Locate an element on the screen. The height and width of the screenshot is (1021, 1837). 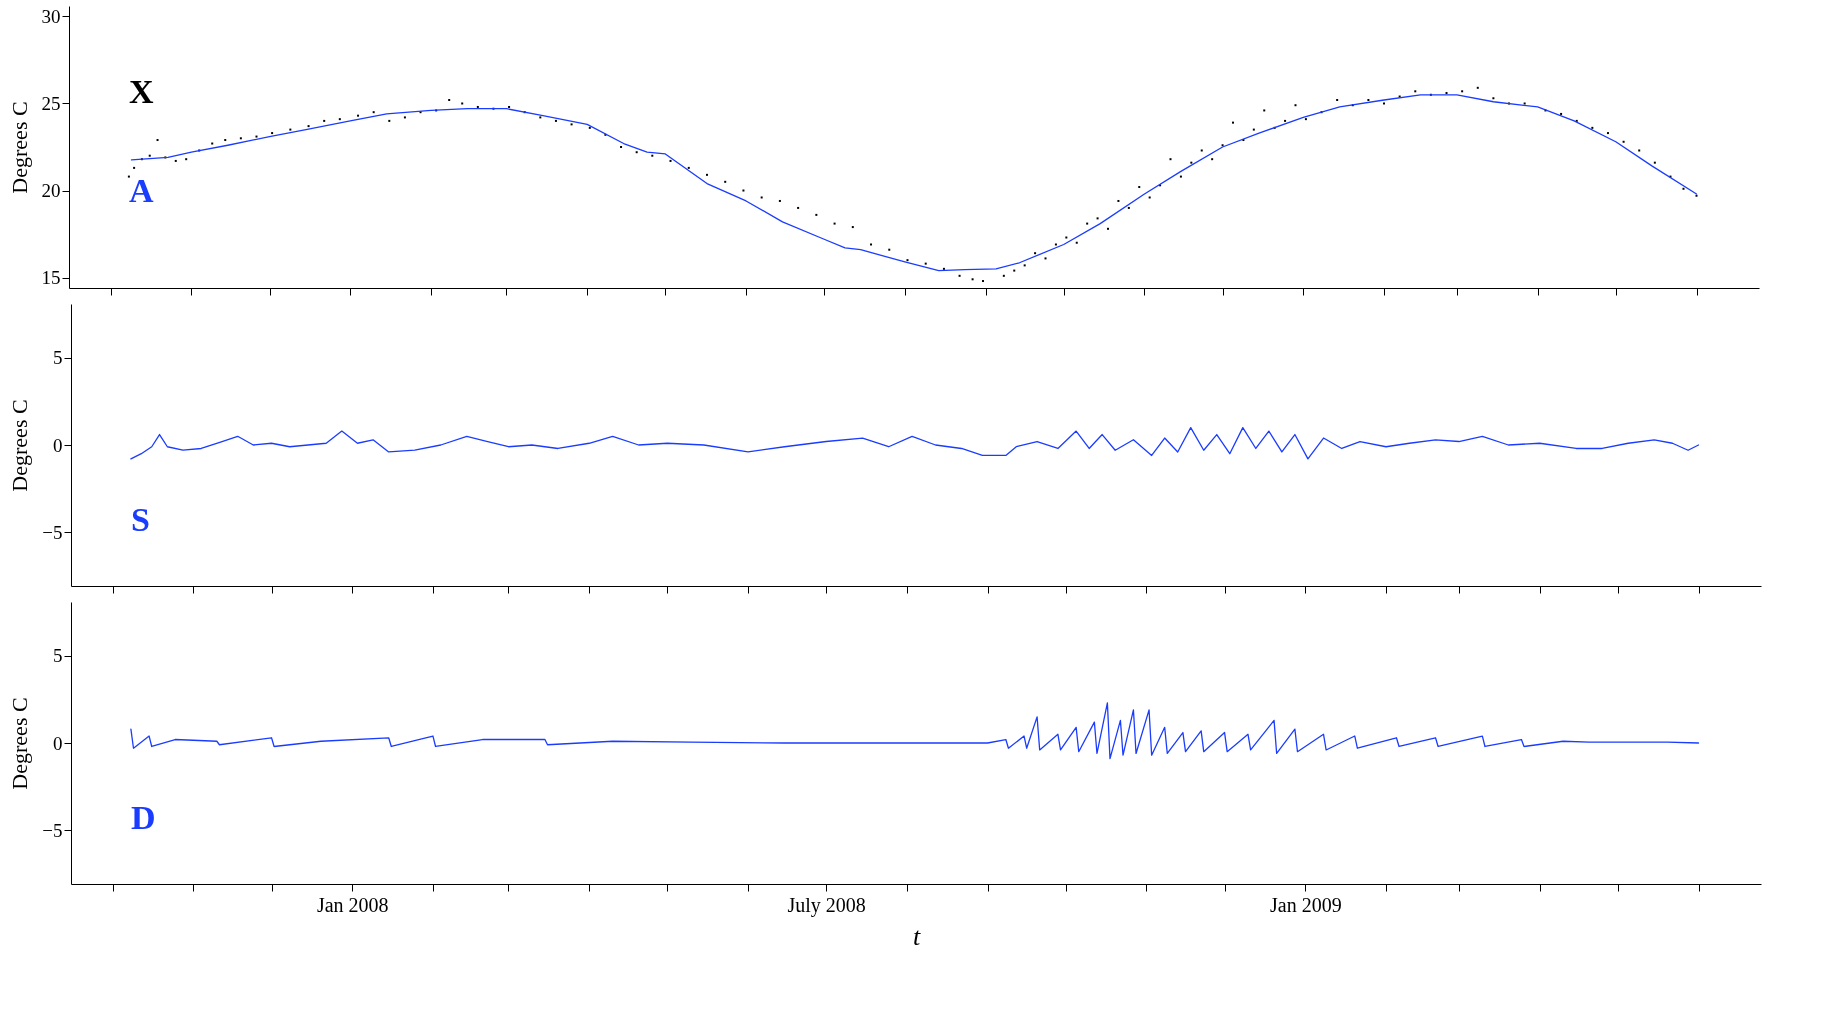
y-tick-label: 25 is located at coordinates (51, 103).